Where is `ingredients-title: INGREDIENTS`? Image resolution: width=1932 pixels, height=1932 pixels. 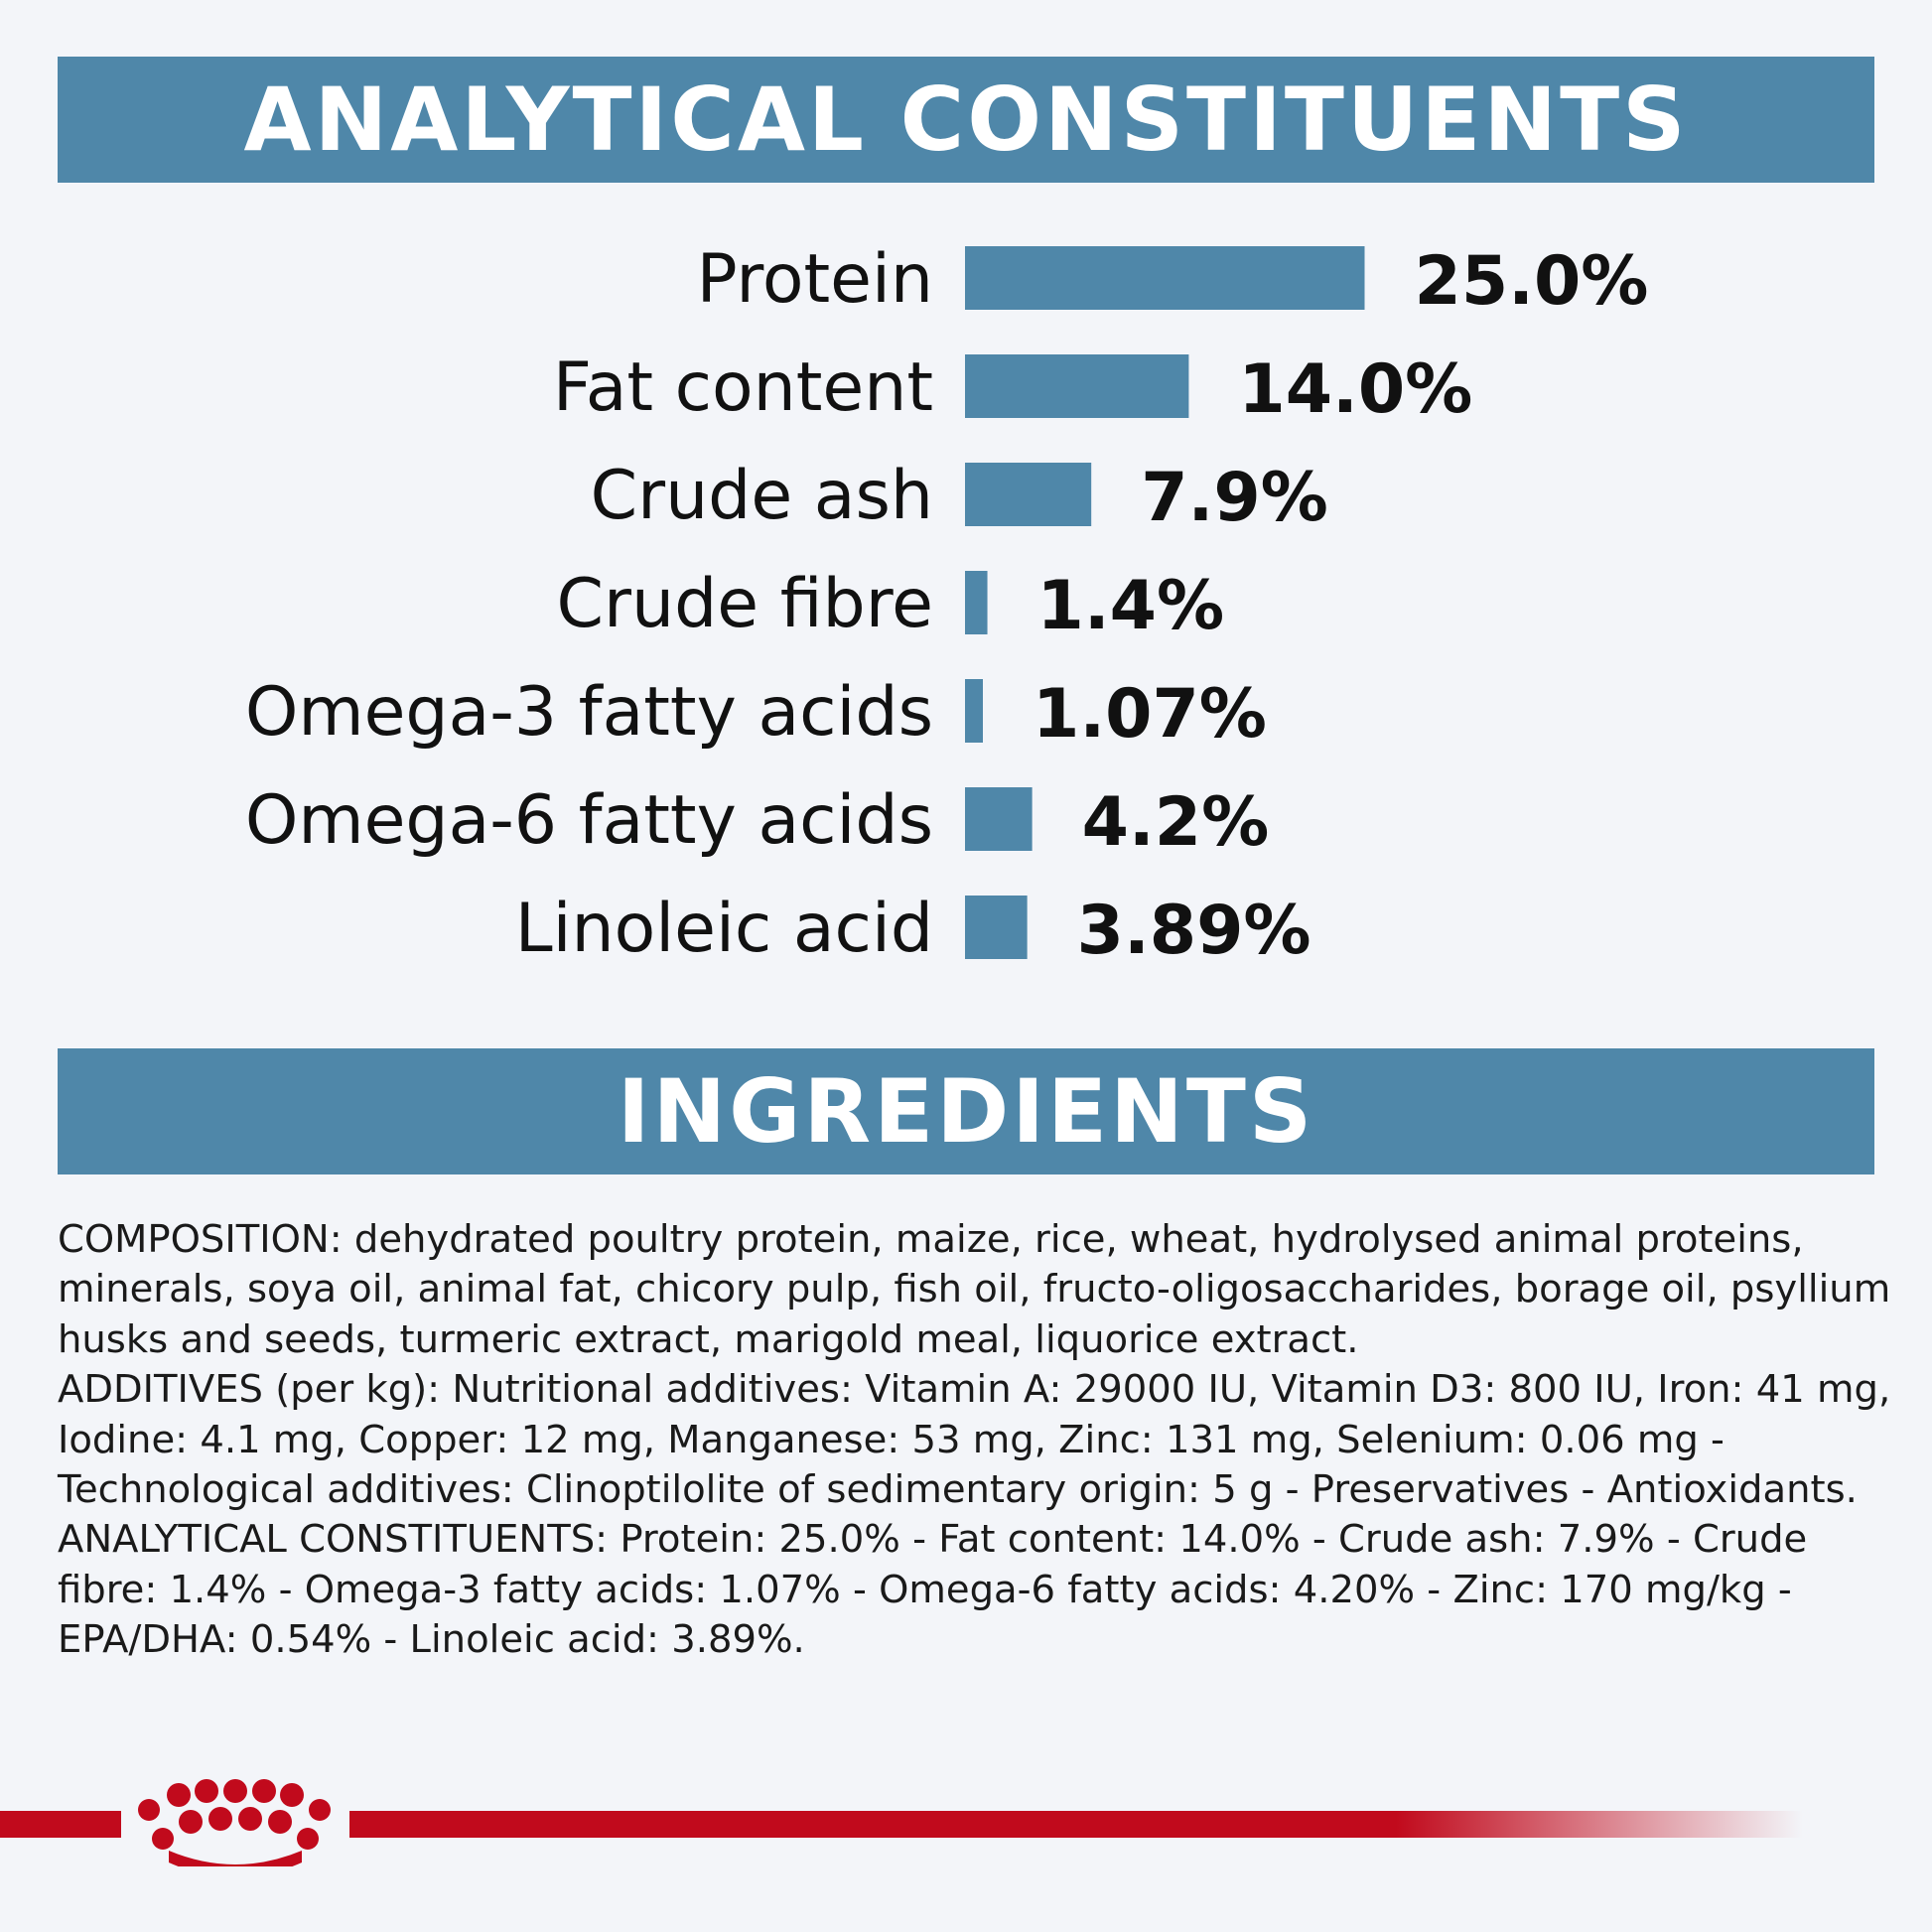
ingredients-title: INGREDIENTS is located at coordinates (966, 1111).